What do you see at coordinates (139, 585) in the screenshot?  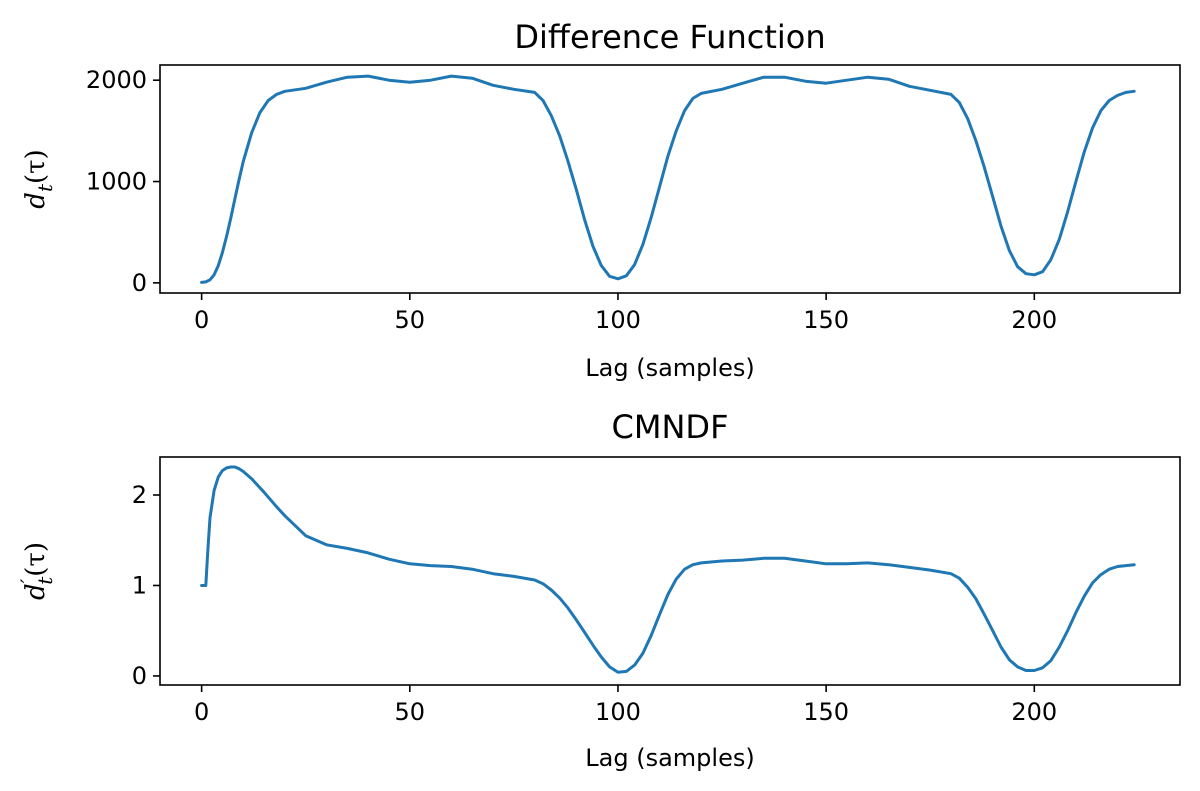 I see `y-tick-label: 1` at bounding box center [139, 585].